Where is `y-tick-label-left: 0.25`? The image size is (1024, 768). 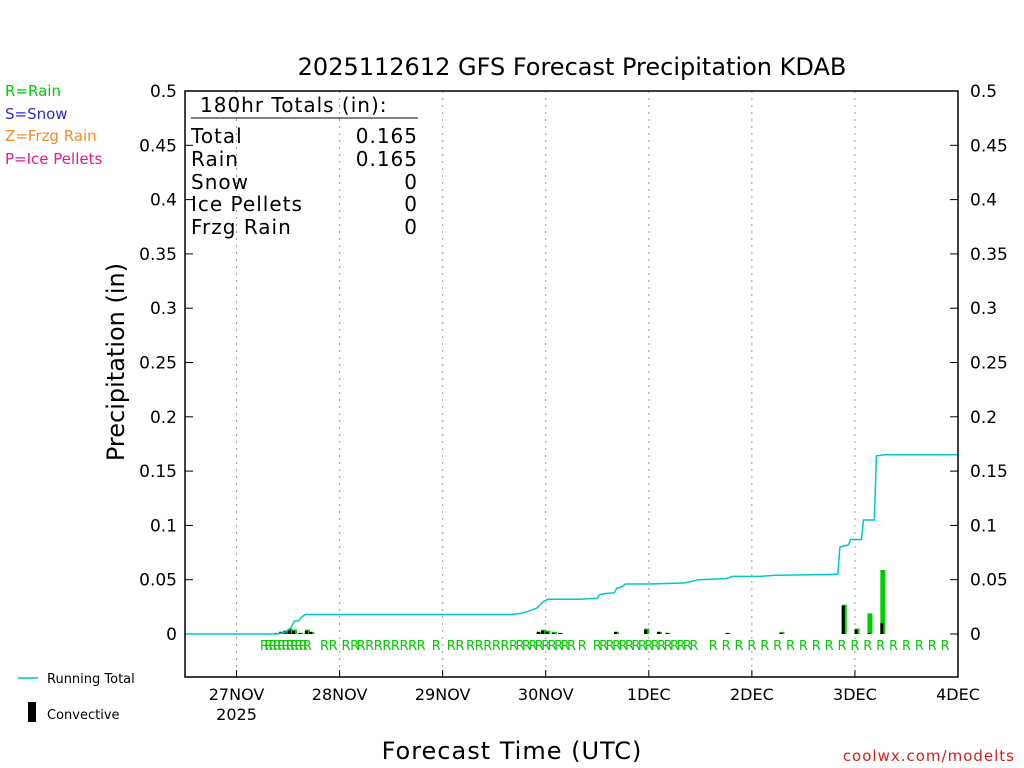 y-tick-label-left: 0.25 is located at coordinates (158, 364).